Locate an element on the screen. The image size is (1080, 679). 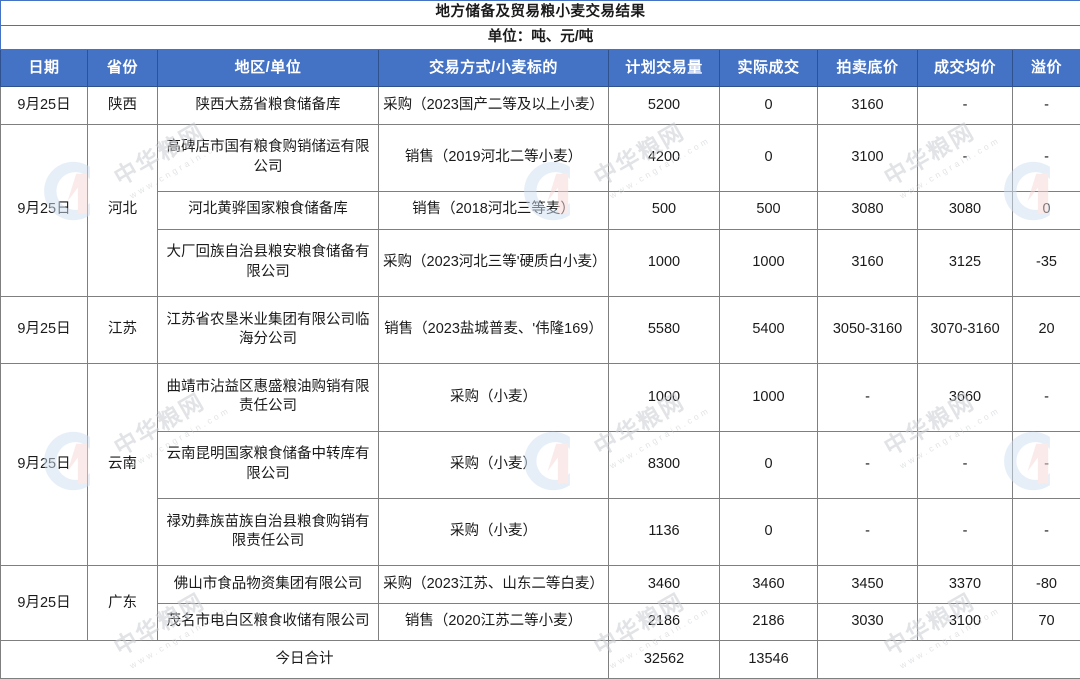
cell-premium: -35 is located at coordinates (1045, 262).